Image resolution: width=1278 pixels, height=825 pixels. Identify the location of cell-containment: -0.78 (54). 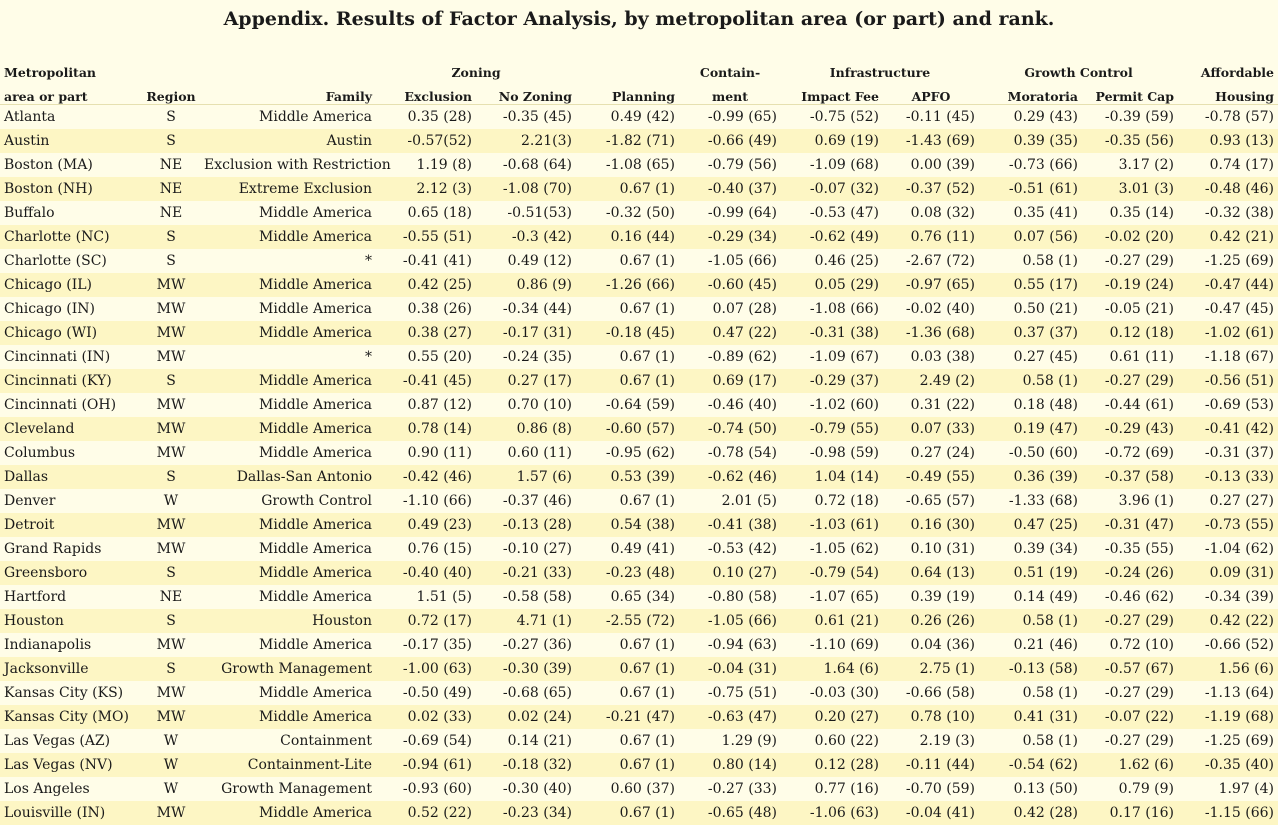
(730, 453).